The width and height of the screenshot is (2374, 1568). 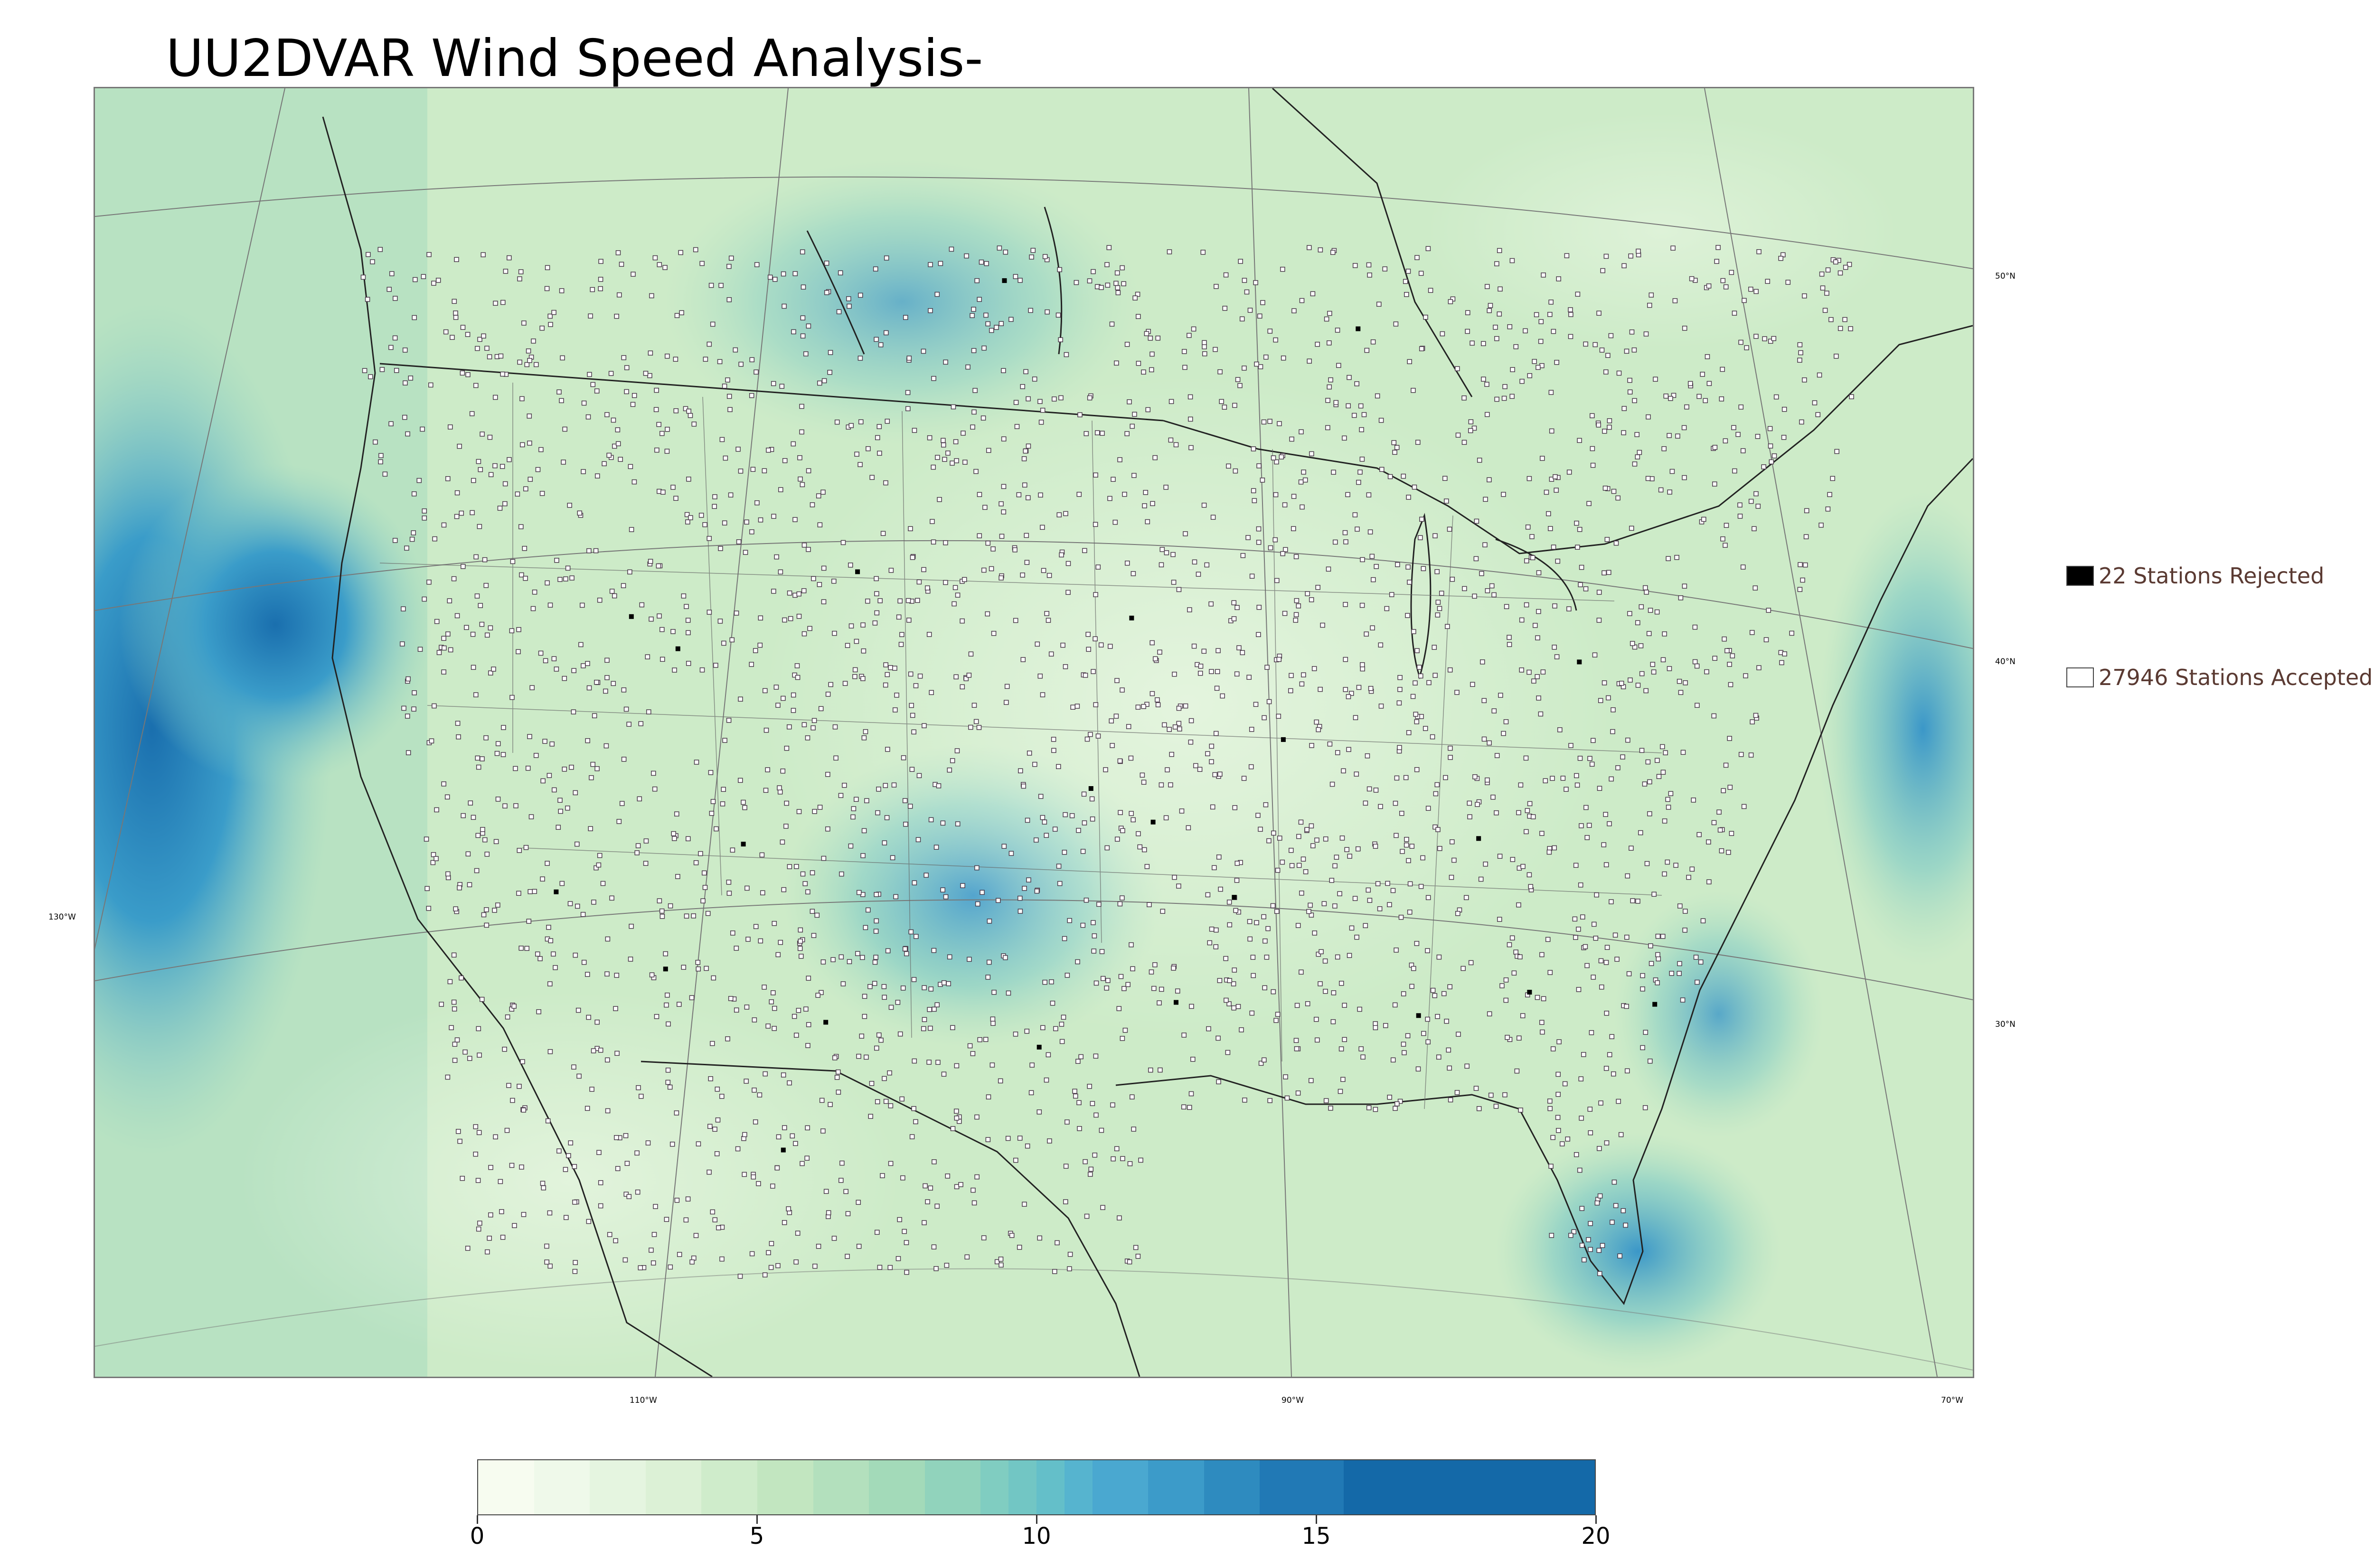 What do you see at coordinates (1036, 1520) in the screenshot?
I see `colorbar-tick` at bounding box center [1036, 1520].